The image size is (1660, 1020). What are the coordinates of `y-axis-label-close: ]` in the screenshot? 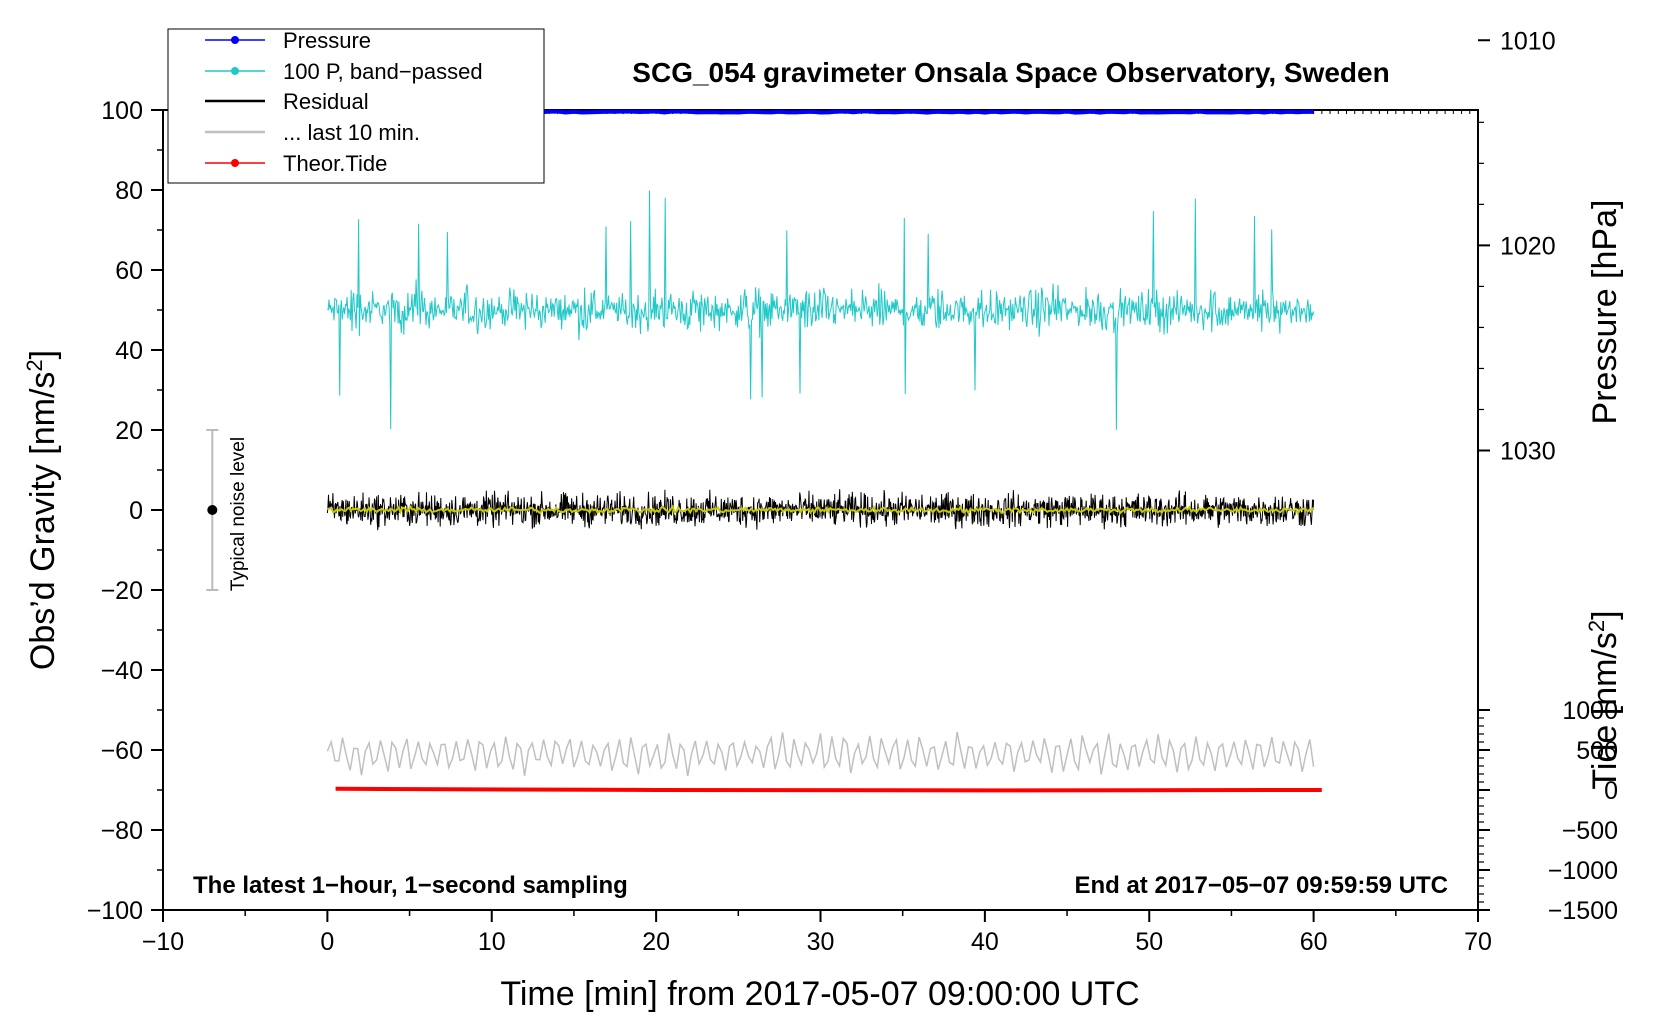 It's located at (43, 354).